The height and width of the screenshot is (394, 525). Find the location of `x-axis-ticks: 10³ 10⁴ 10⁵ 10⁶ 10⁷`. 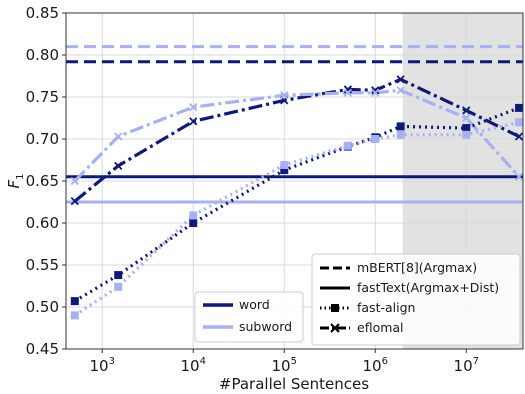

x-axis-ticks: 10³ 10⁴ 10⁵ 10⁶ 10⁷ is located at coordinates (284, 362).